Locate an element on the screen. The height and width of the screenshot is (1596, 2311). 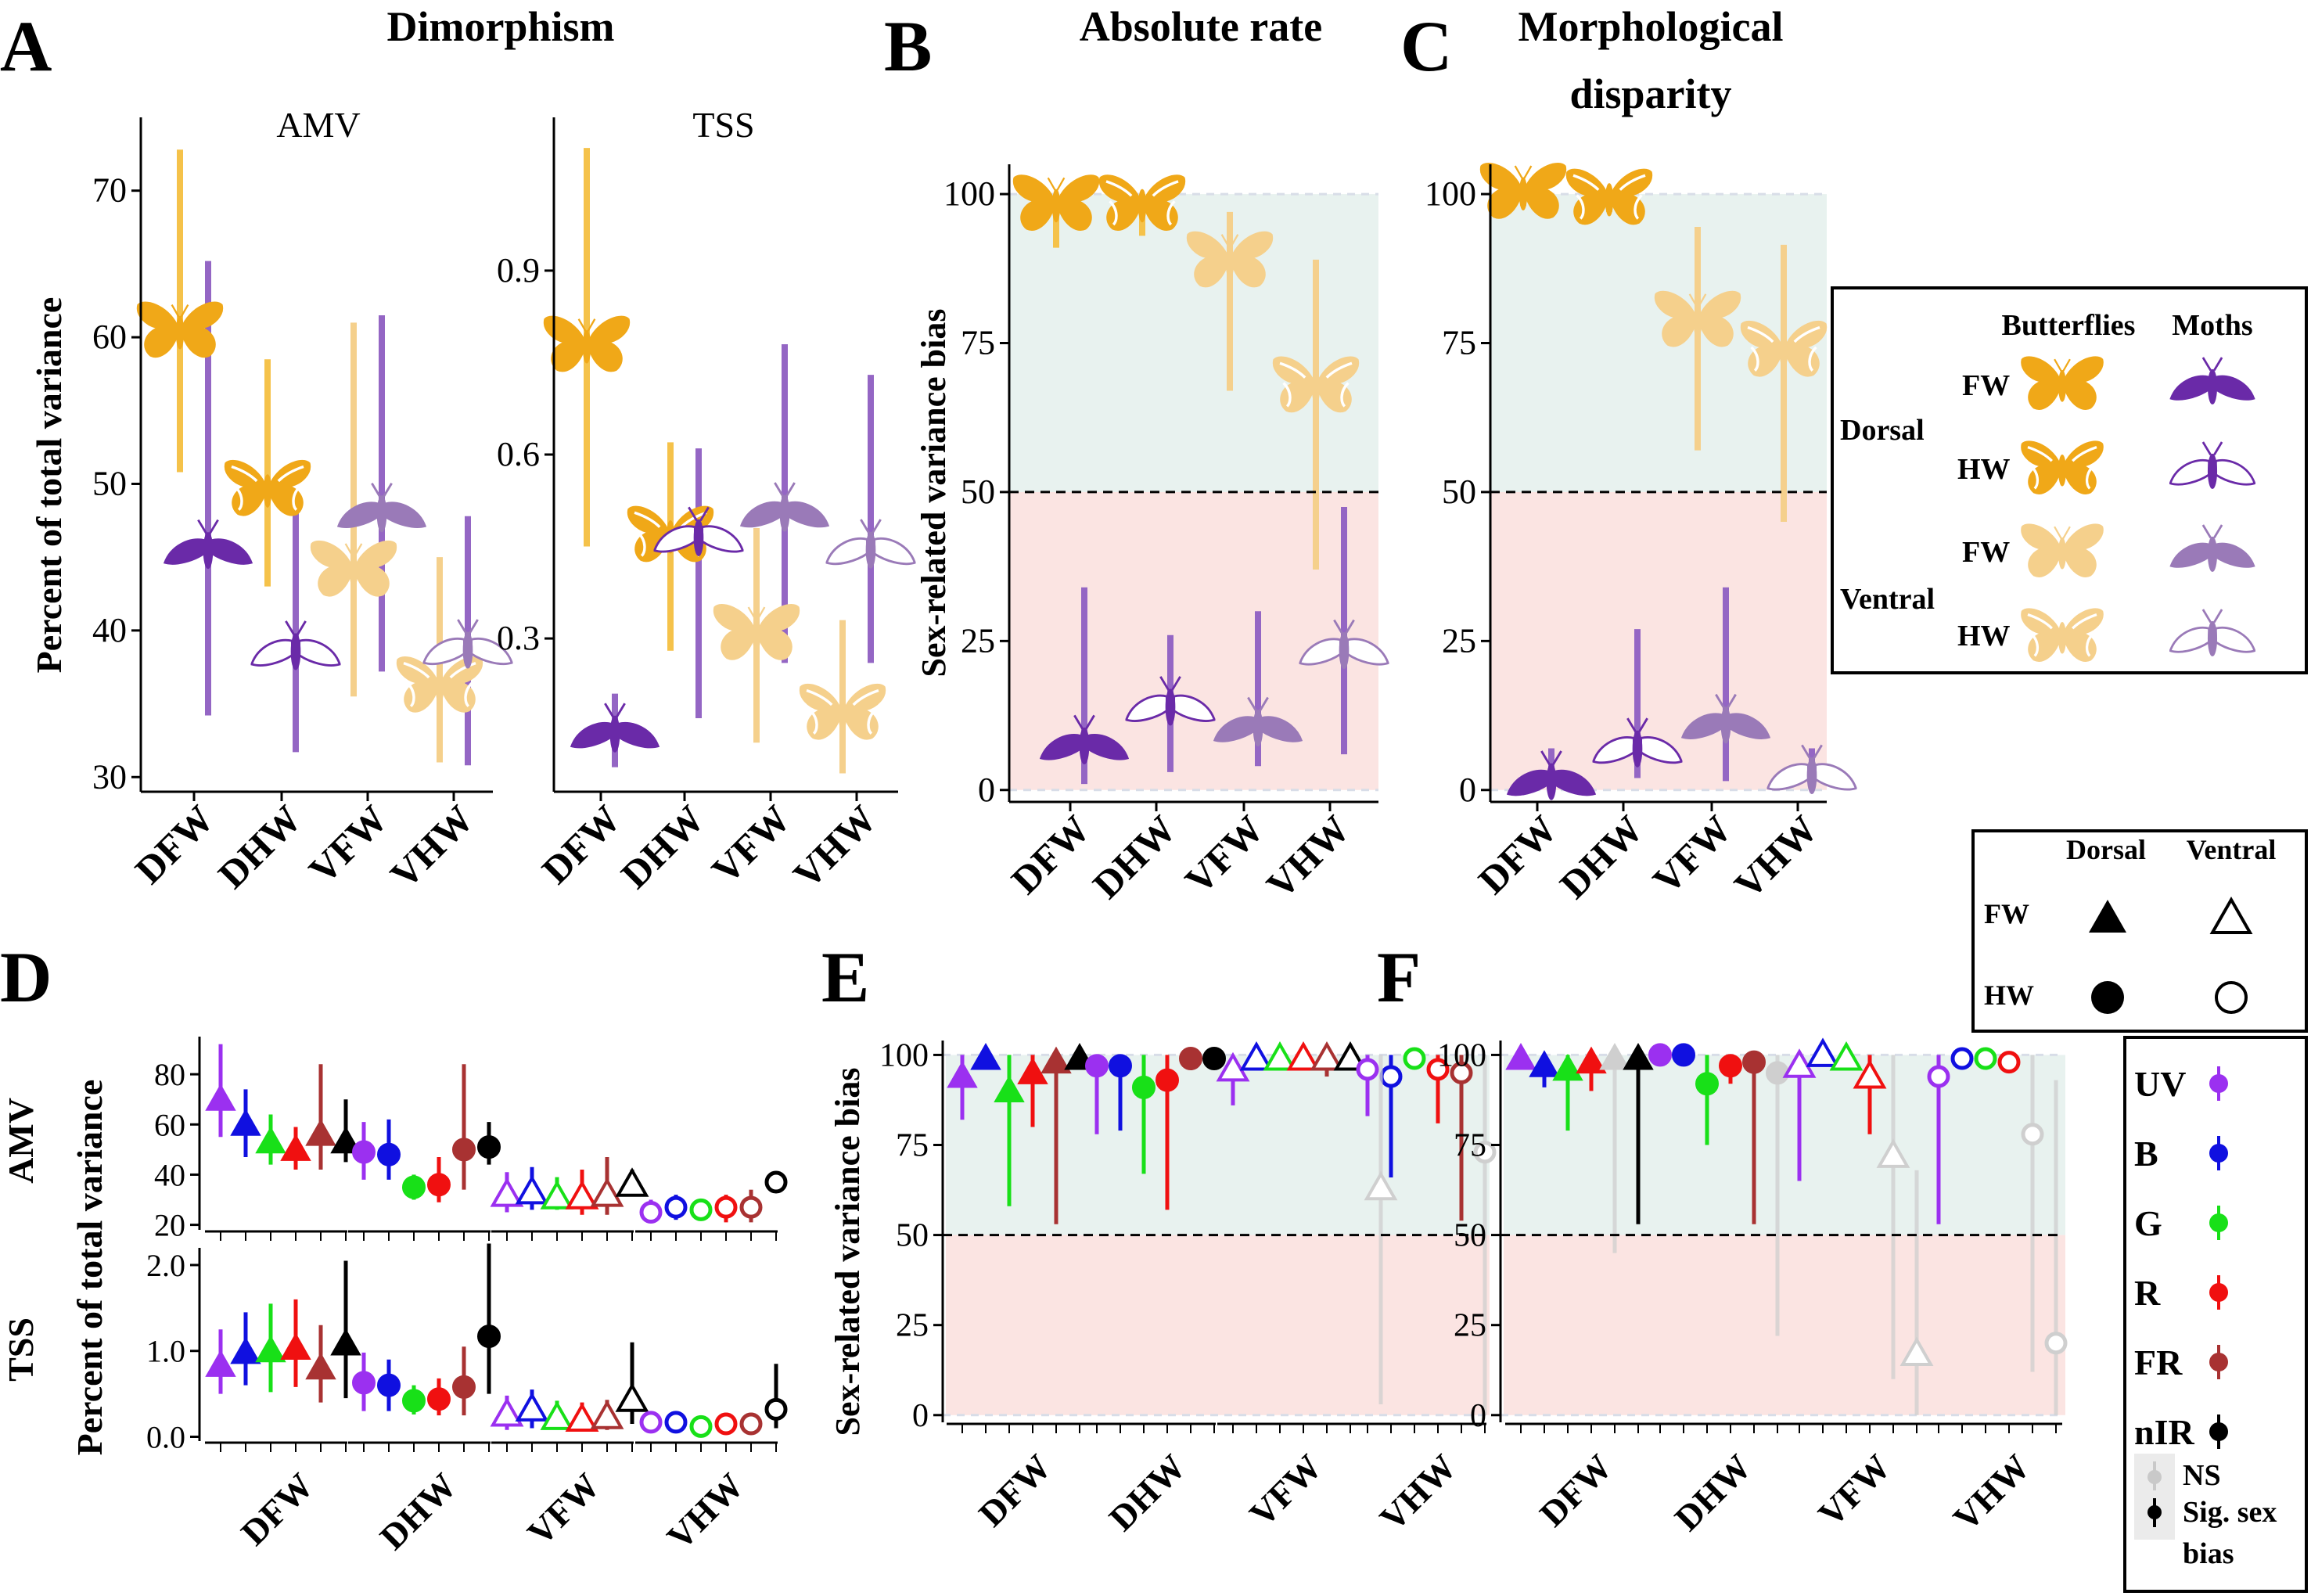
panel-C-y3-tick-label: 0 is located at coordinates (1467, 790).